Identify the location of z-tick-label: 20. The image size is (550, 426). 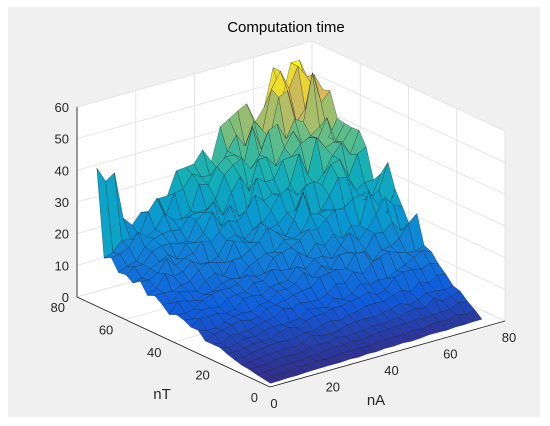
(62, 234).